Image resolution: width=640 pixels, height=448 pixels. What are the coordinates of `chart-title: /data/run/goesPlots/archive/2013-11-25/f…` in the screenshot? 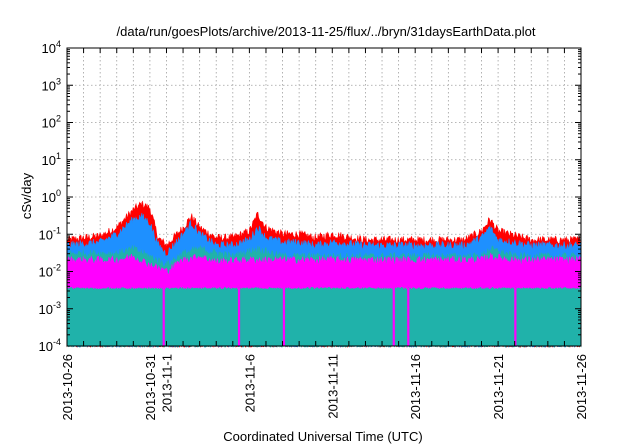 It's located at (326, 31).